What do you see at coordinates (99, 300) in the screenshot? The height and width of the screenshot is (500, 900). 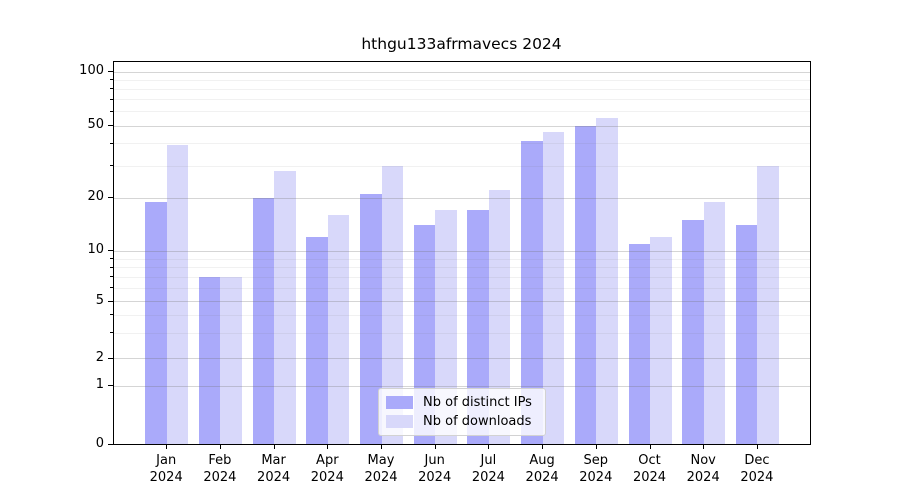 I see `y-tick-label: 5` at bounding box center [99, 300].